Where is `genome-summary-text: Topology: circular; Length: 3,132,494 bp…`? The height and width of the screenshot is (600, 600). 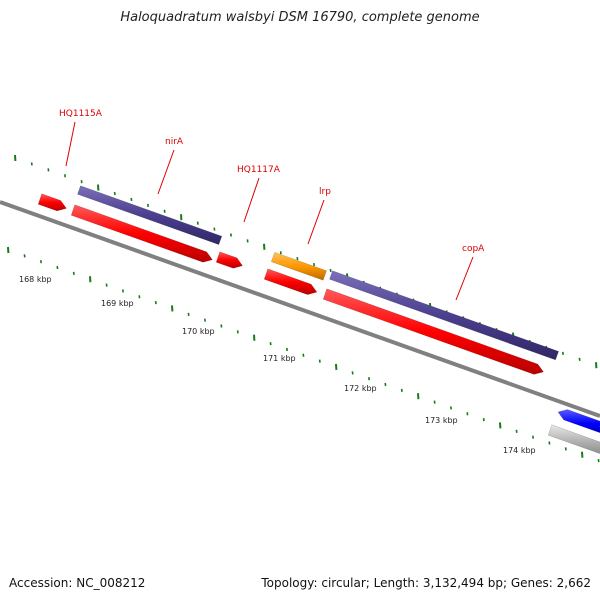
genome-summary-text: Topology: circular; Length: 3,132,494 bp… is located at coordinates (426, 583).